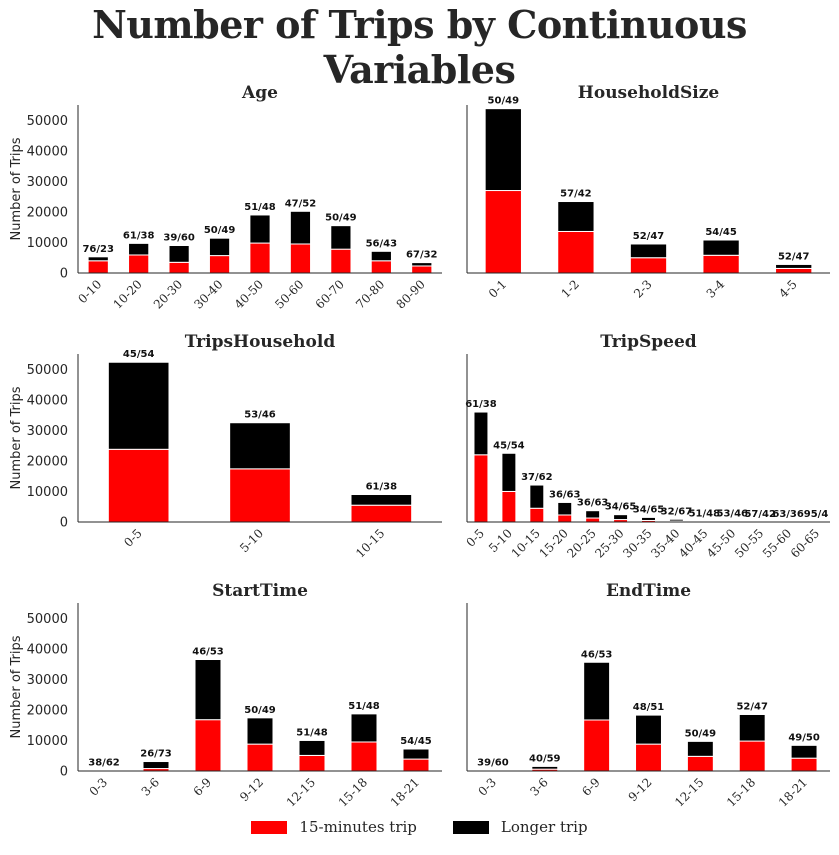 Image resolution: width=839 pixels, height=855 pixels. Describe the element at coordinates (64, 523) in the screenshot. I see `panel-tripshousehold-y-tick-label: 0` at that location.